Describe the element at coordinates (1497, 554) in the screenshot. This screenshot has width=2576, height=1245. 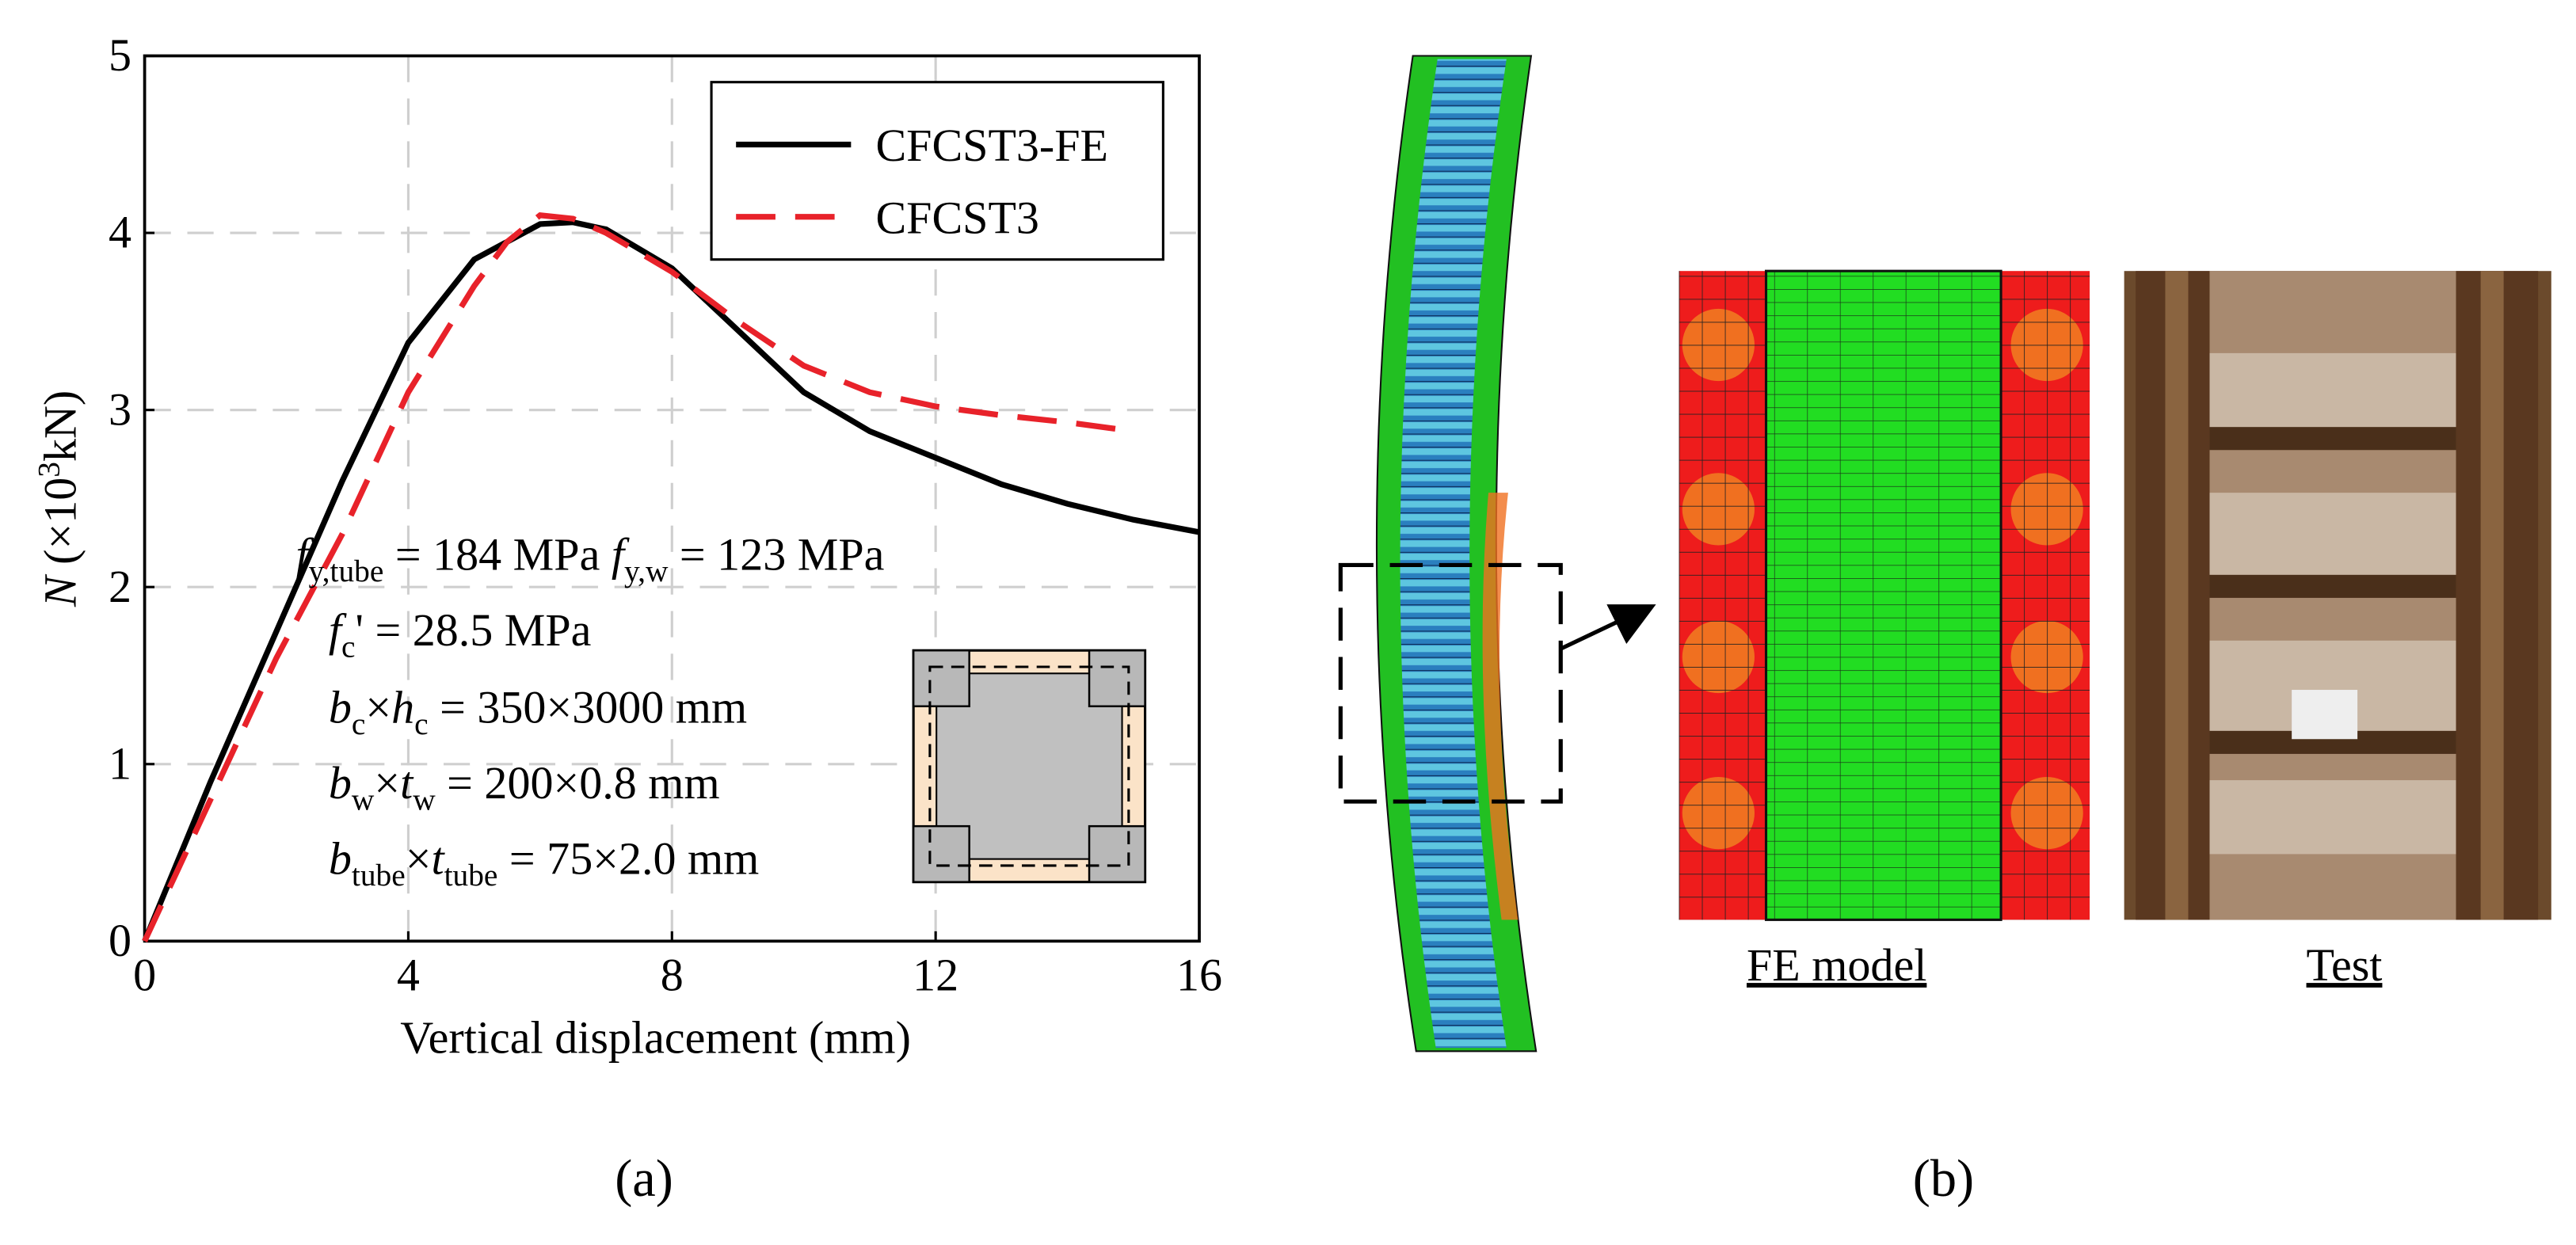
I see `column-fe-image` at that location.